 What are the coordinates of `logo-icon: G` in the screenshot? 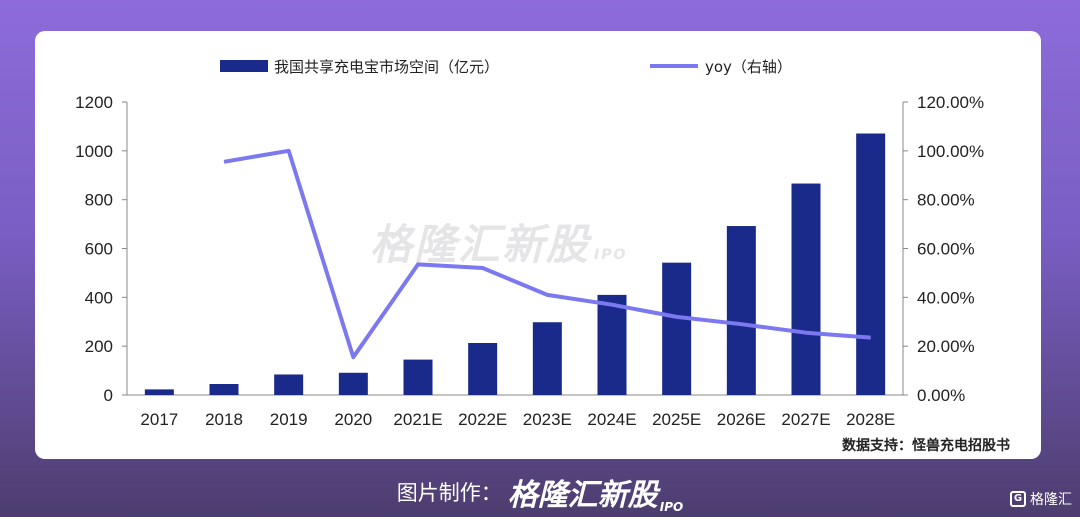 It's located at (1018, 499).